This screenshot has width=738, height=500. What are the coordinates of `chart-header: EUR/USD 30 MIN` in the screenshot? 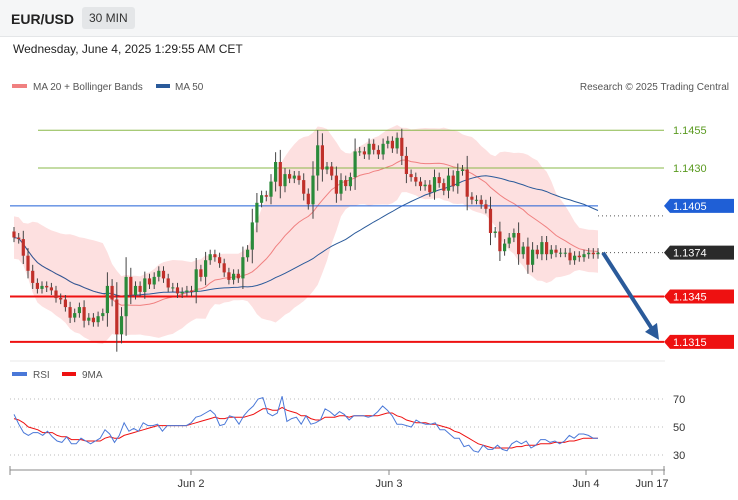 It's located at (369, 18).